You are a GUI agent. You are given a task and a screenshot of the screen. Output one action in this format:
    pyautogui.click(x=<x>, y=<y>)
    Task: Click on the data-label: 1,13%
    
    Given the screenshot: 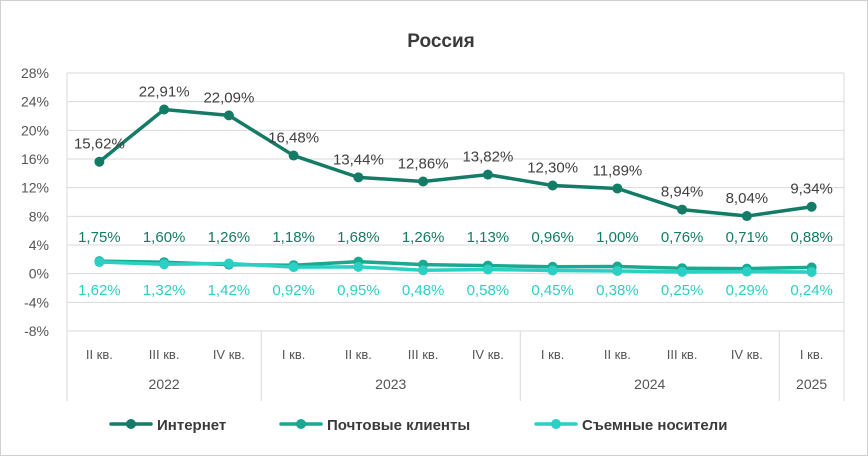 What is the action you would take?
    pyautogui.click(x=488, y=237)
    